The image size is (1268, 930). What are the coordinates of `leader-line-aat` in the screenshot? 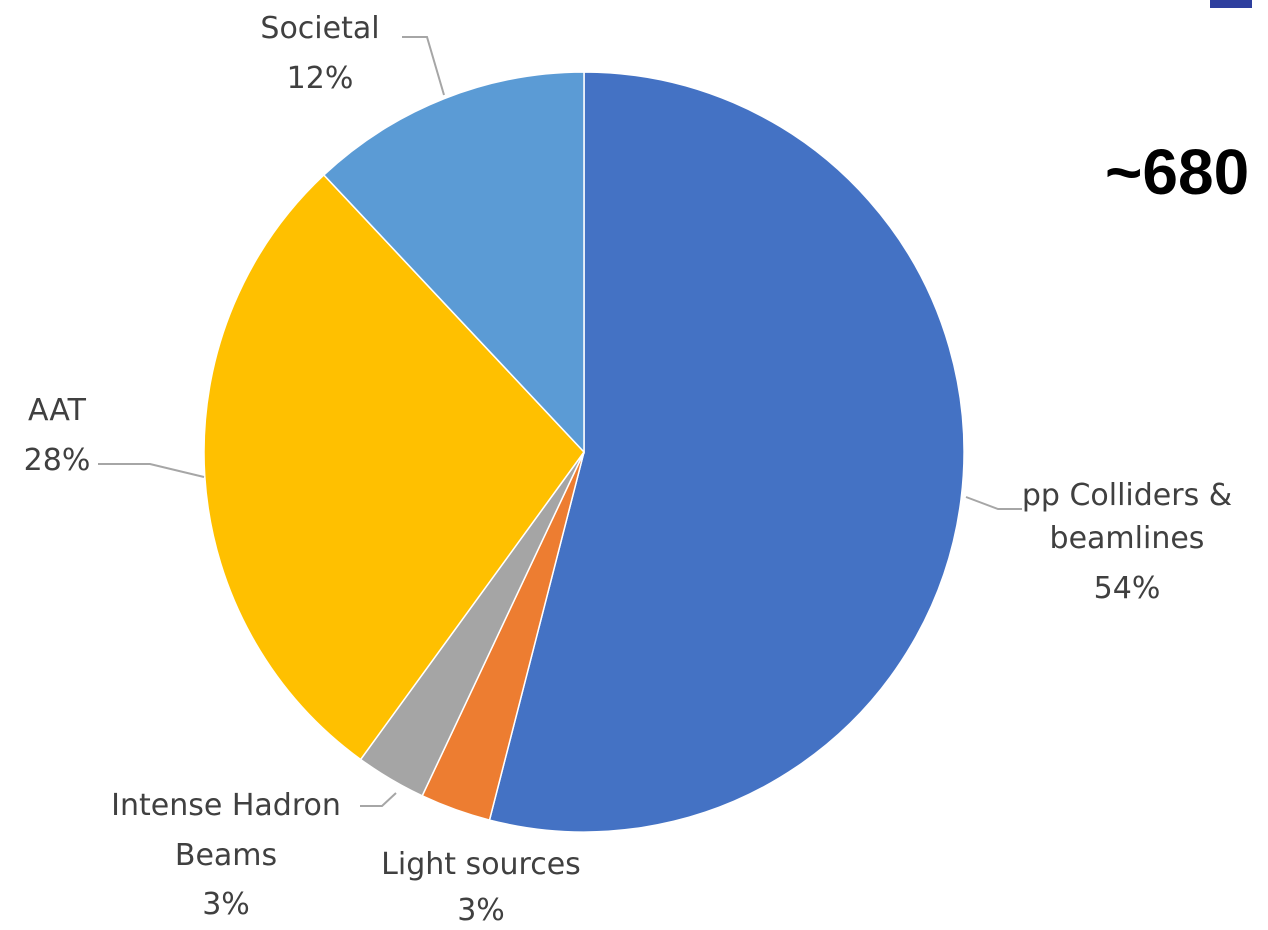 It's located at (151, 470).